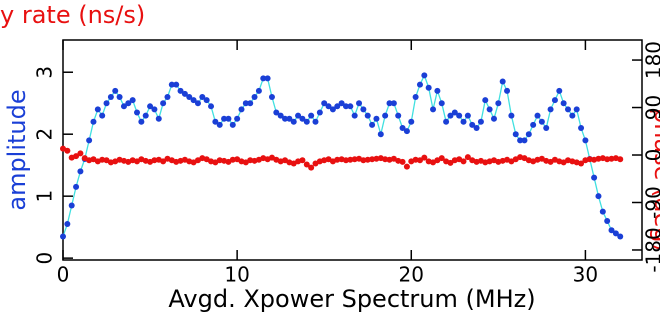 The height and width of the screenshot is (323, 660). I want to click on x-tick-label: 30, so click(585, 275).